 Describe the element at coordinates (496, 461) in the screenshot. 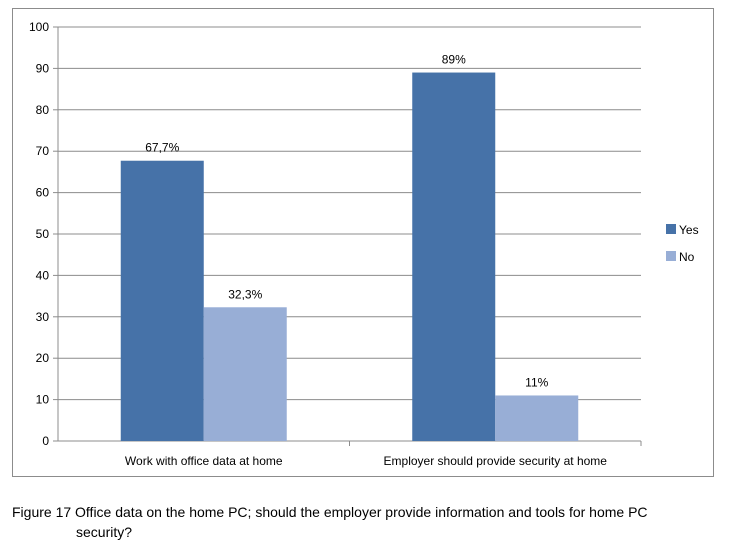

I see `x-category-label: Employer should provide security at home` at that location.